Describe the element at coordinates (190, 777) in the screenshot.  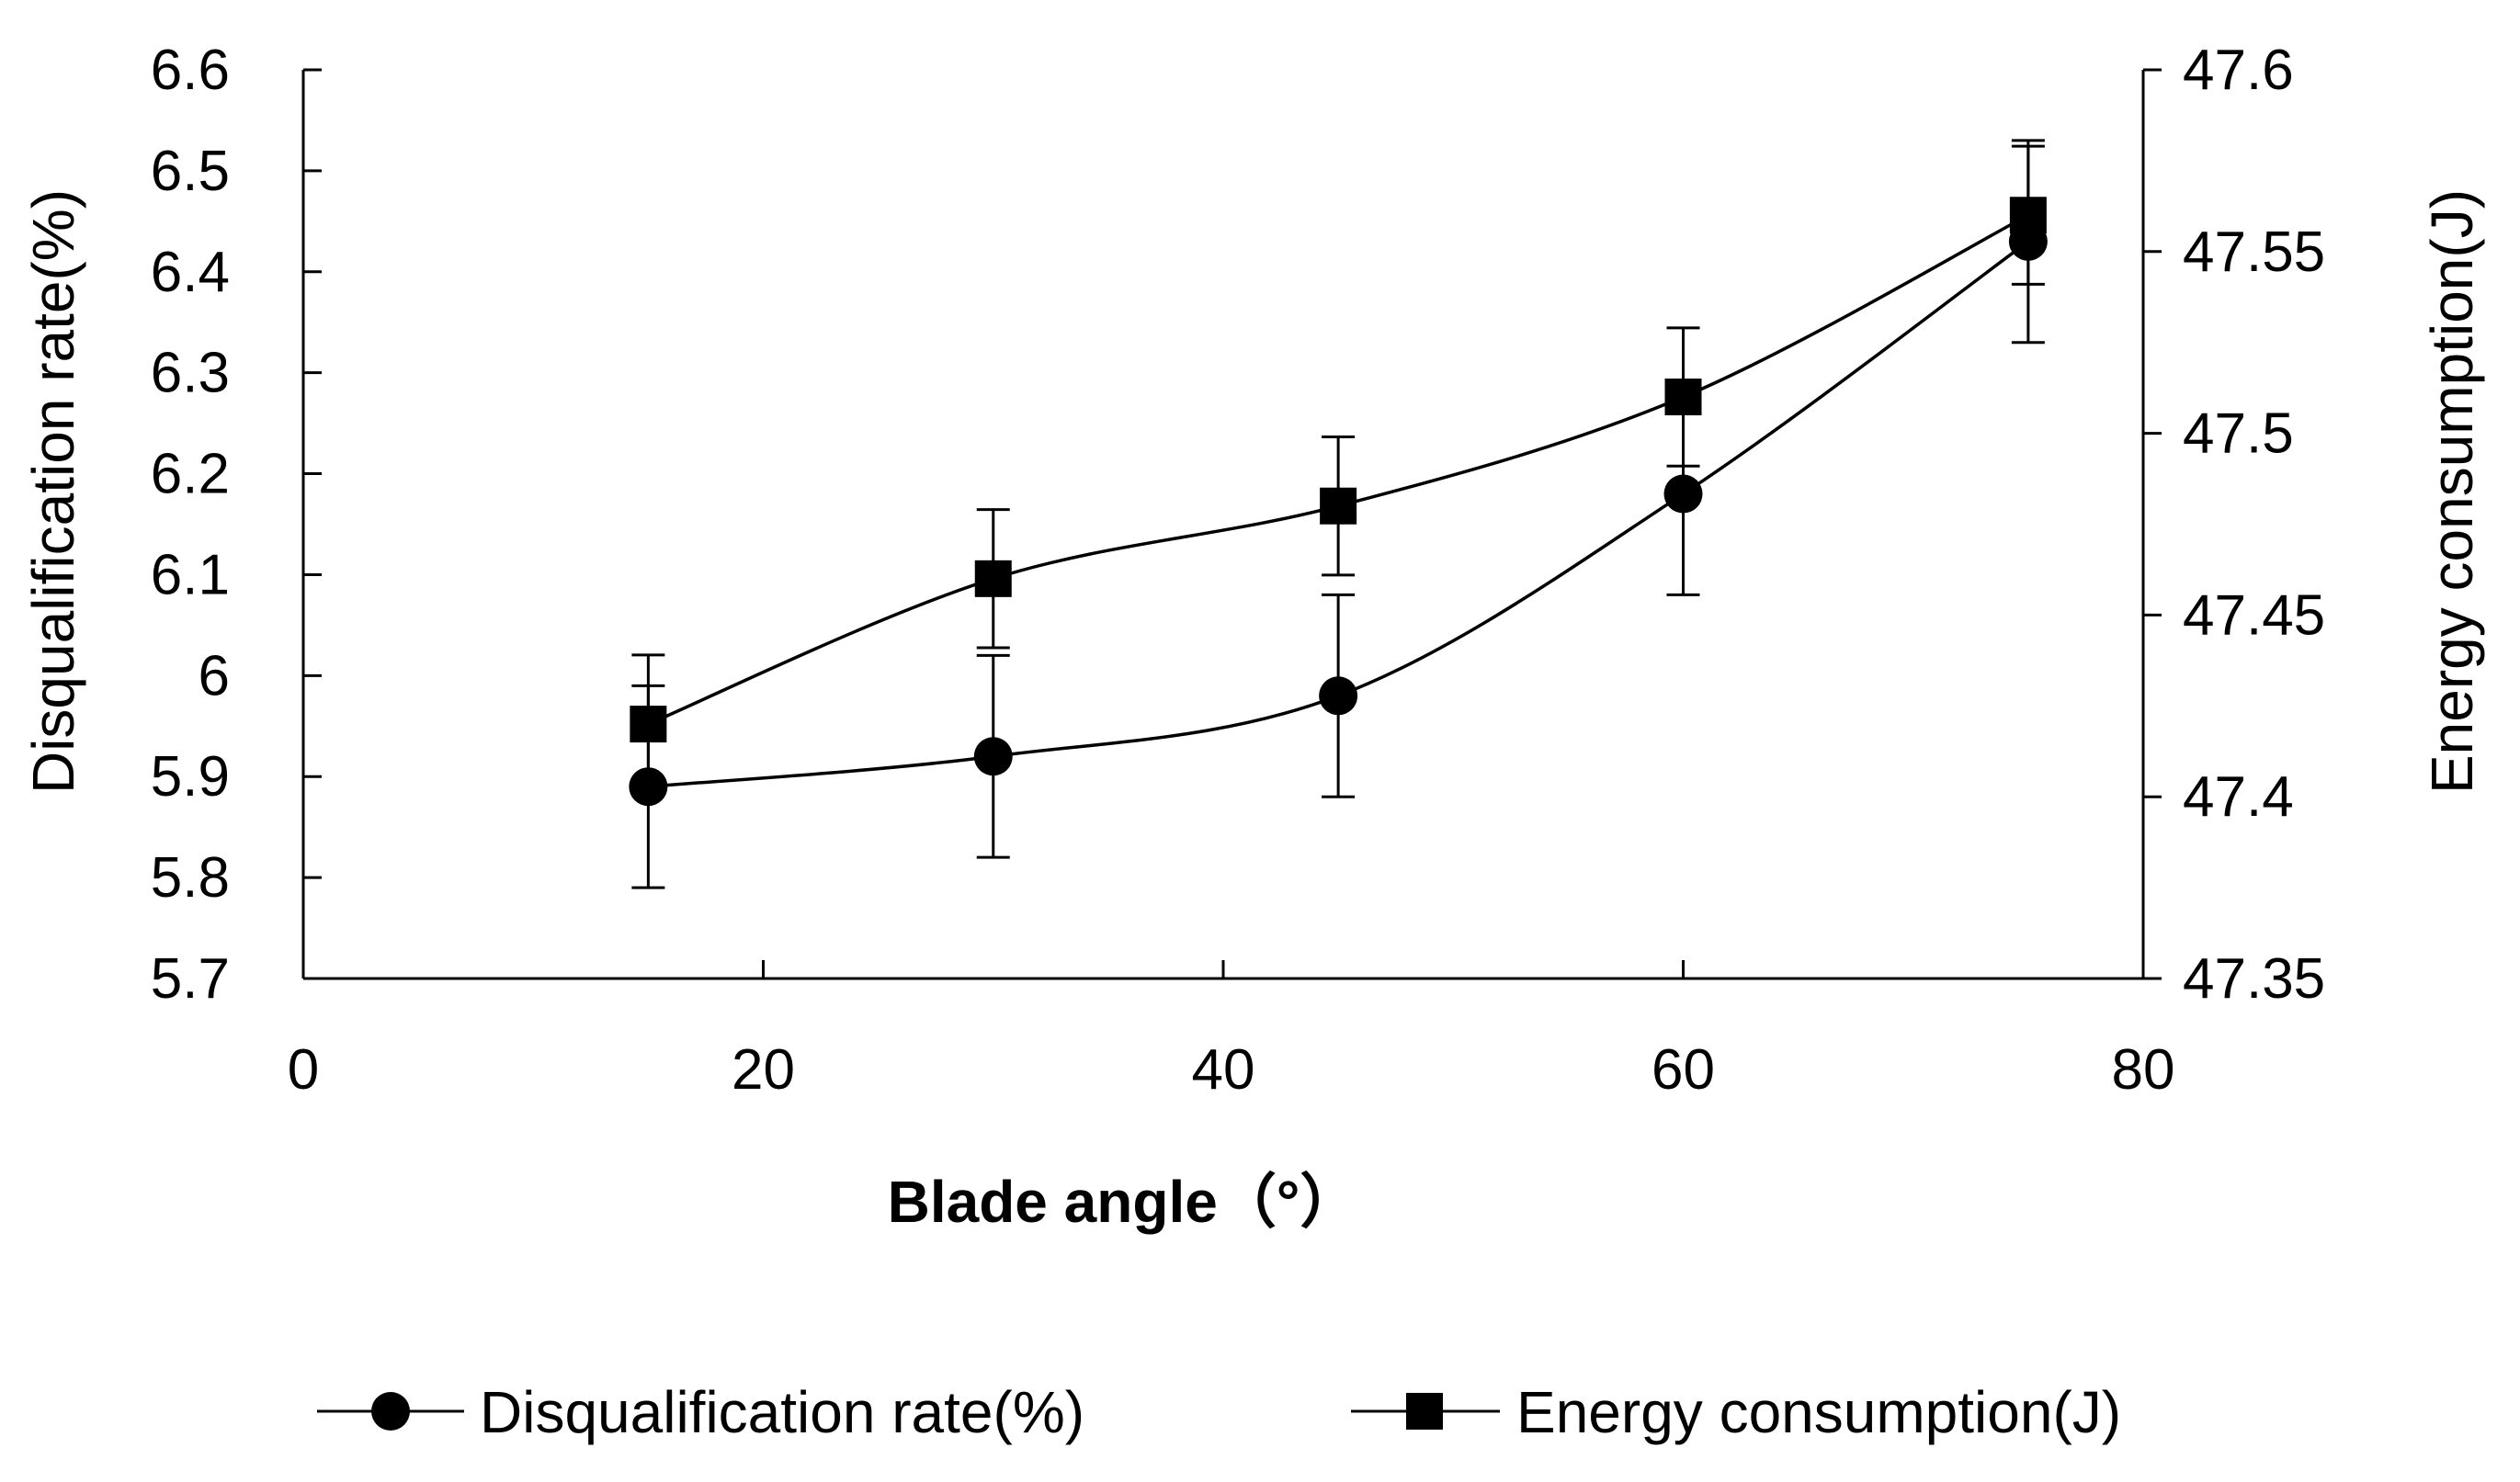
I see `left-y-tick-label: 5.9` at that location.